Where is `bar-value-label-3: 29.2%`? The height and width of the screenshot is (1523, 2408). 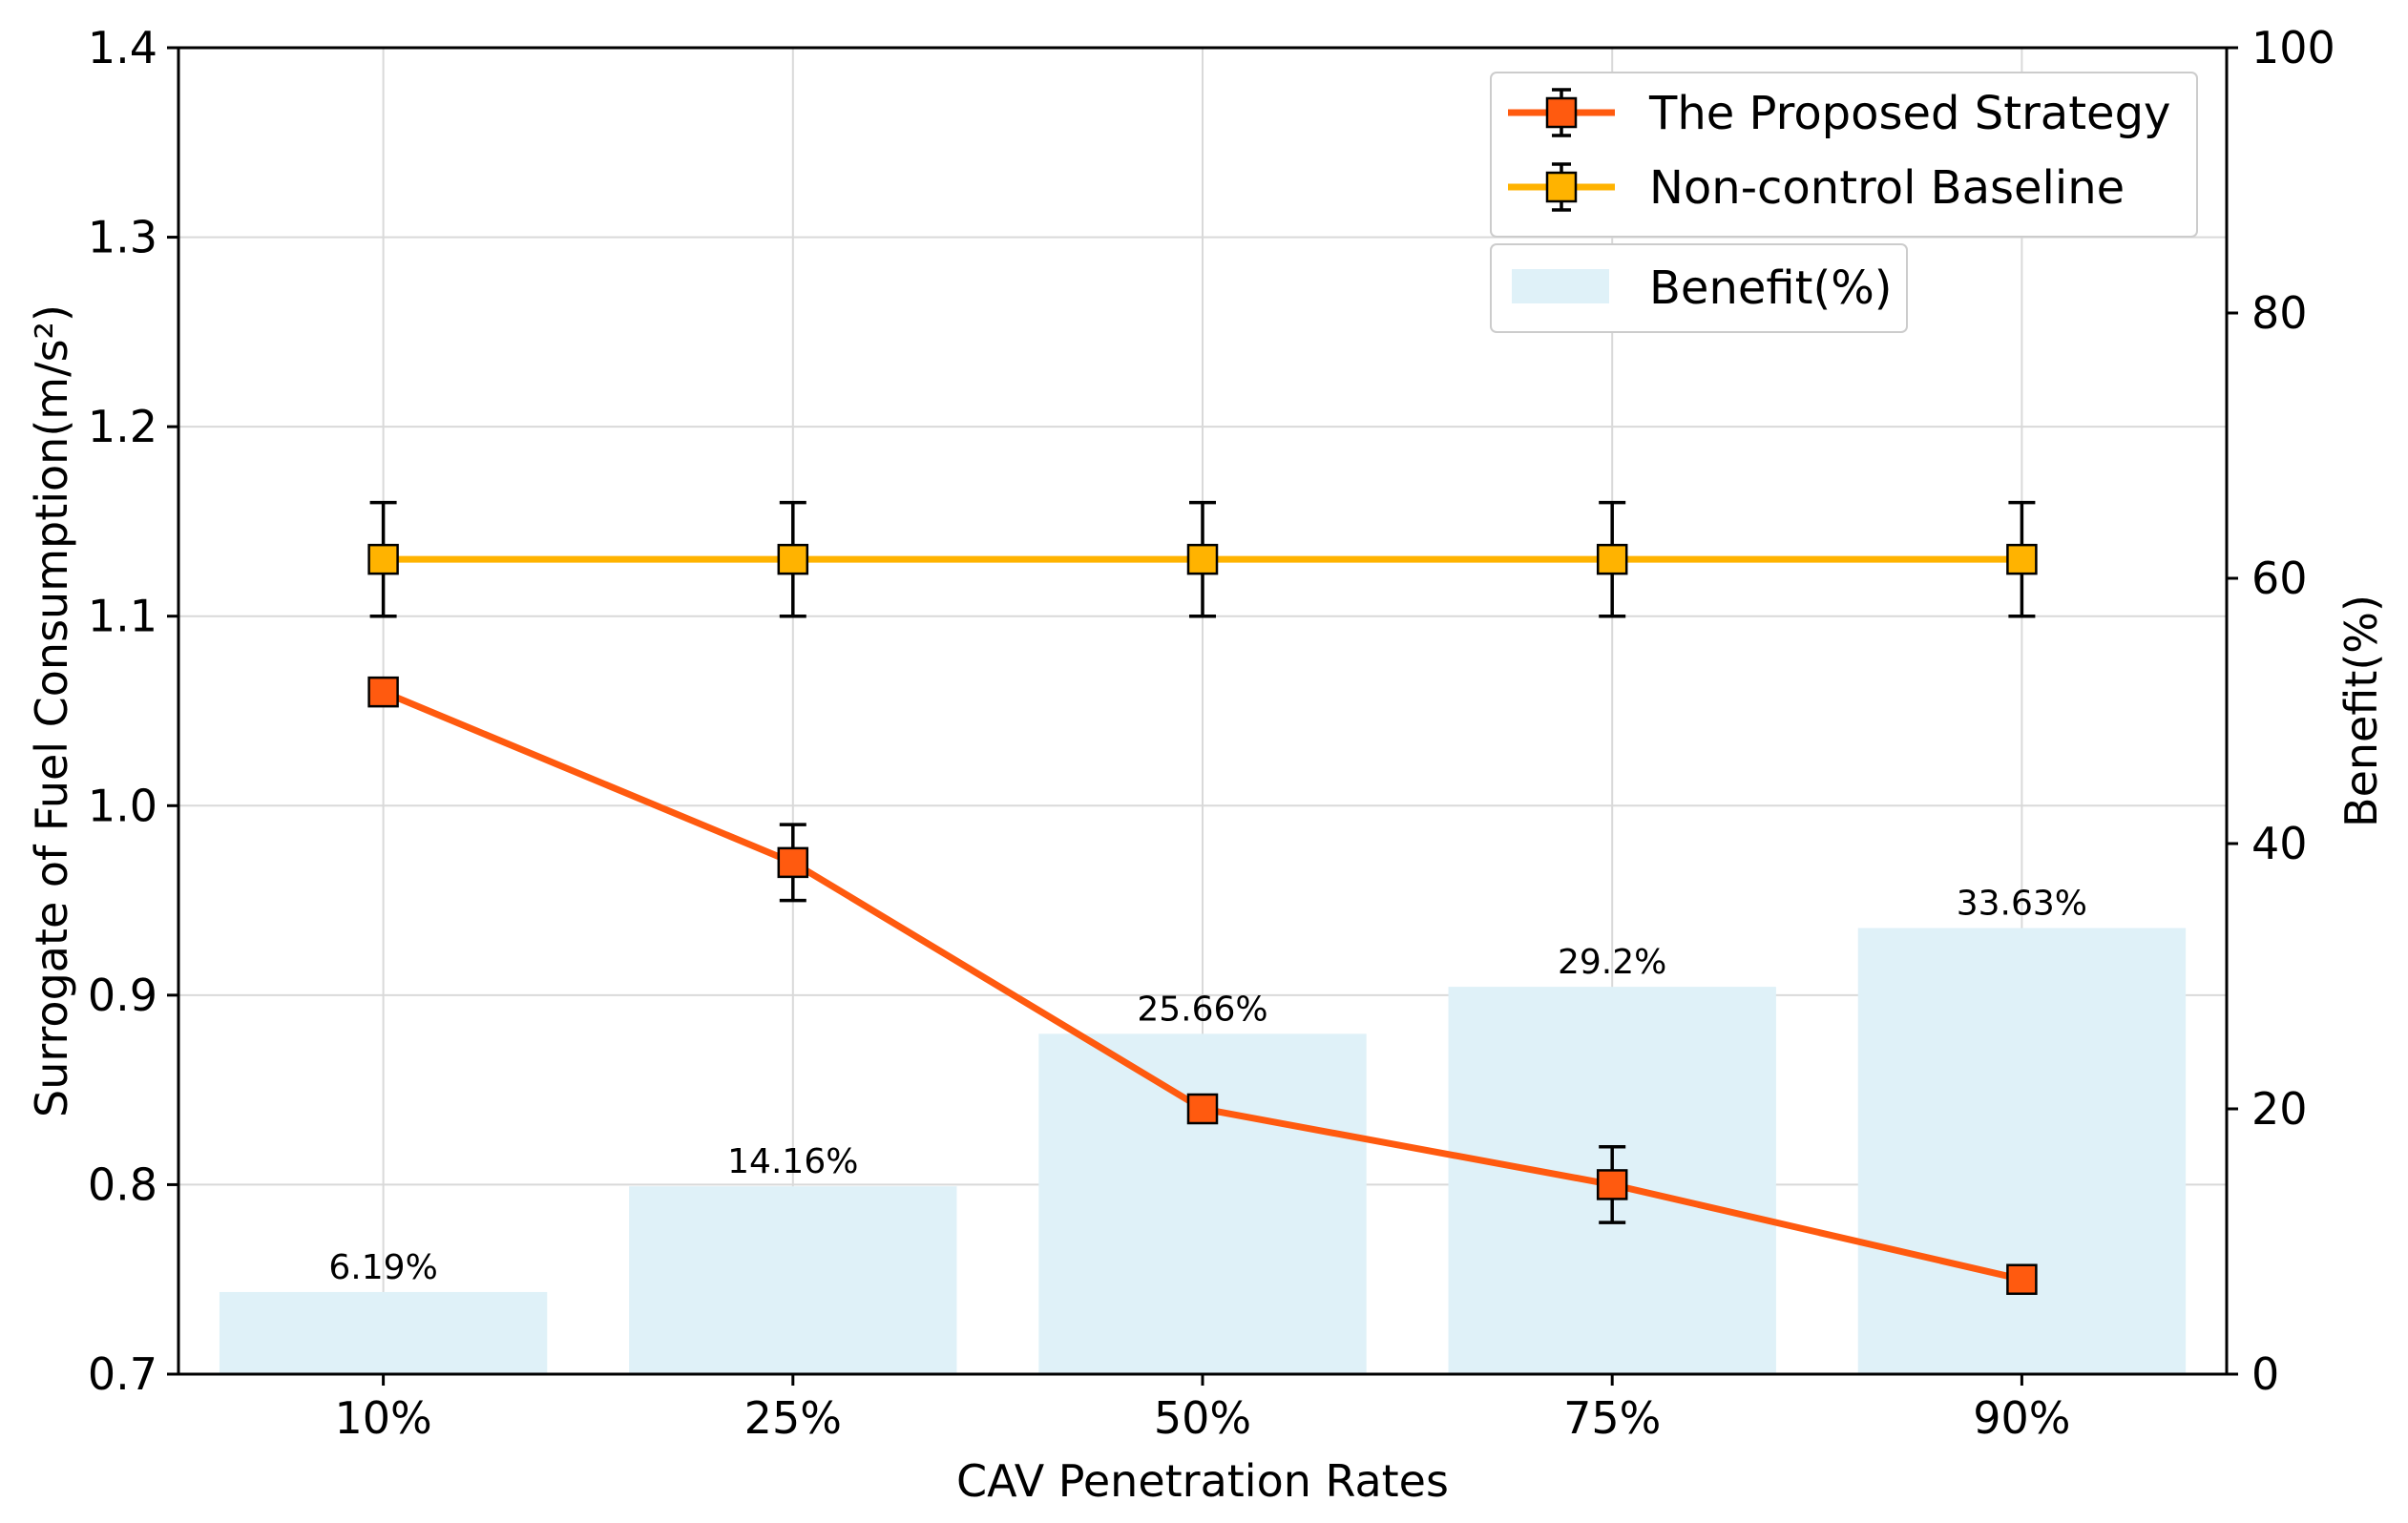 bar-value-label-3: 29.2% is located at coordinates (1612, 963).